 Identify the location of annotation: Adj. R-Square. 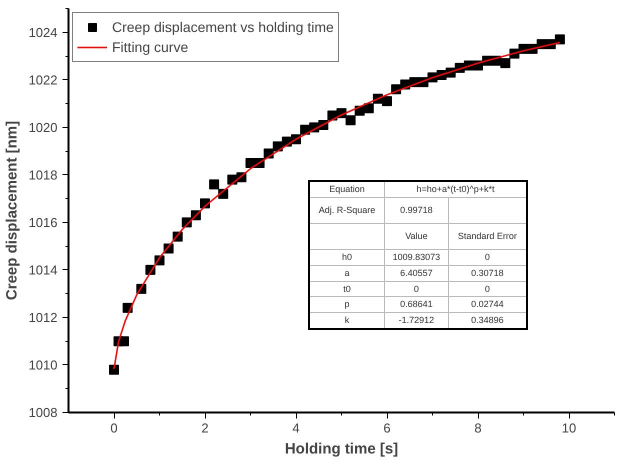
(347, 210).